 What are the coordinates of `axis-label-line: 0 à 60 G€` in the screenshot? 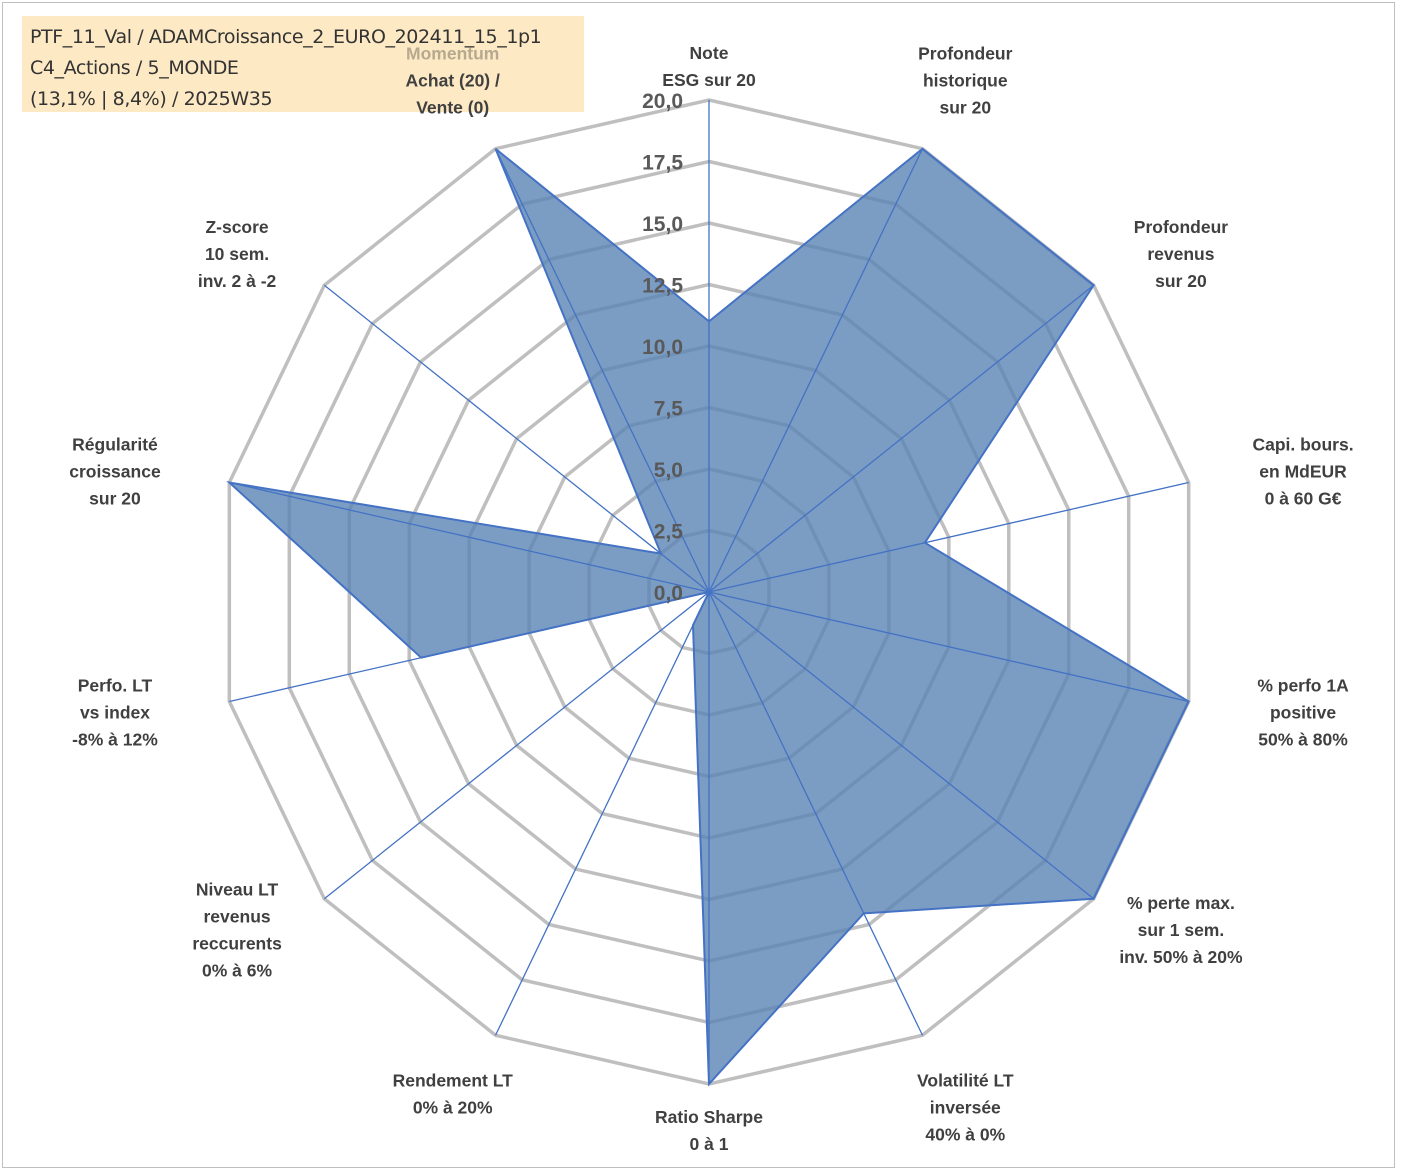 It's located at (1303, 498).